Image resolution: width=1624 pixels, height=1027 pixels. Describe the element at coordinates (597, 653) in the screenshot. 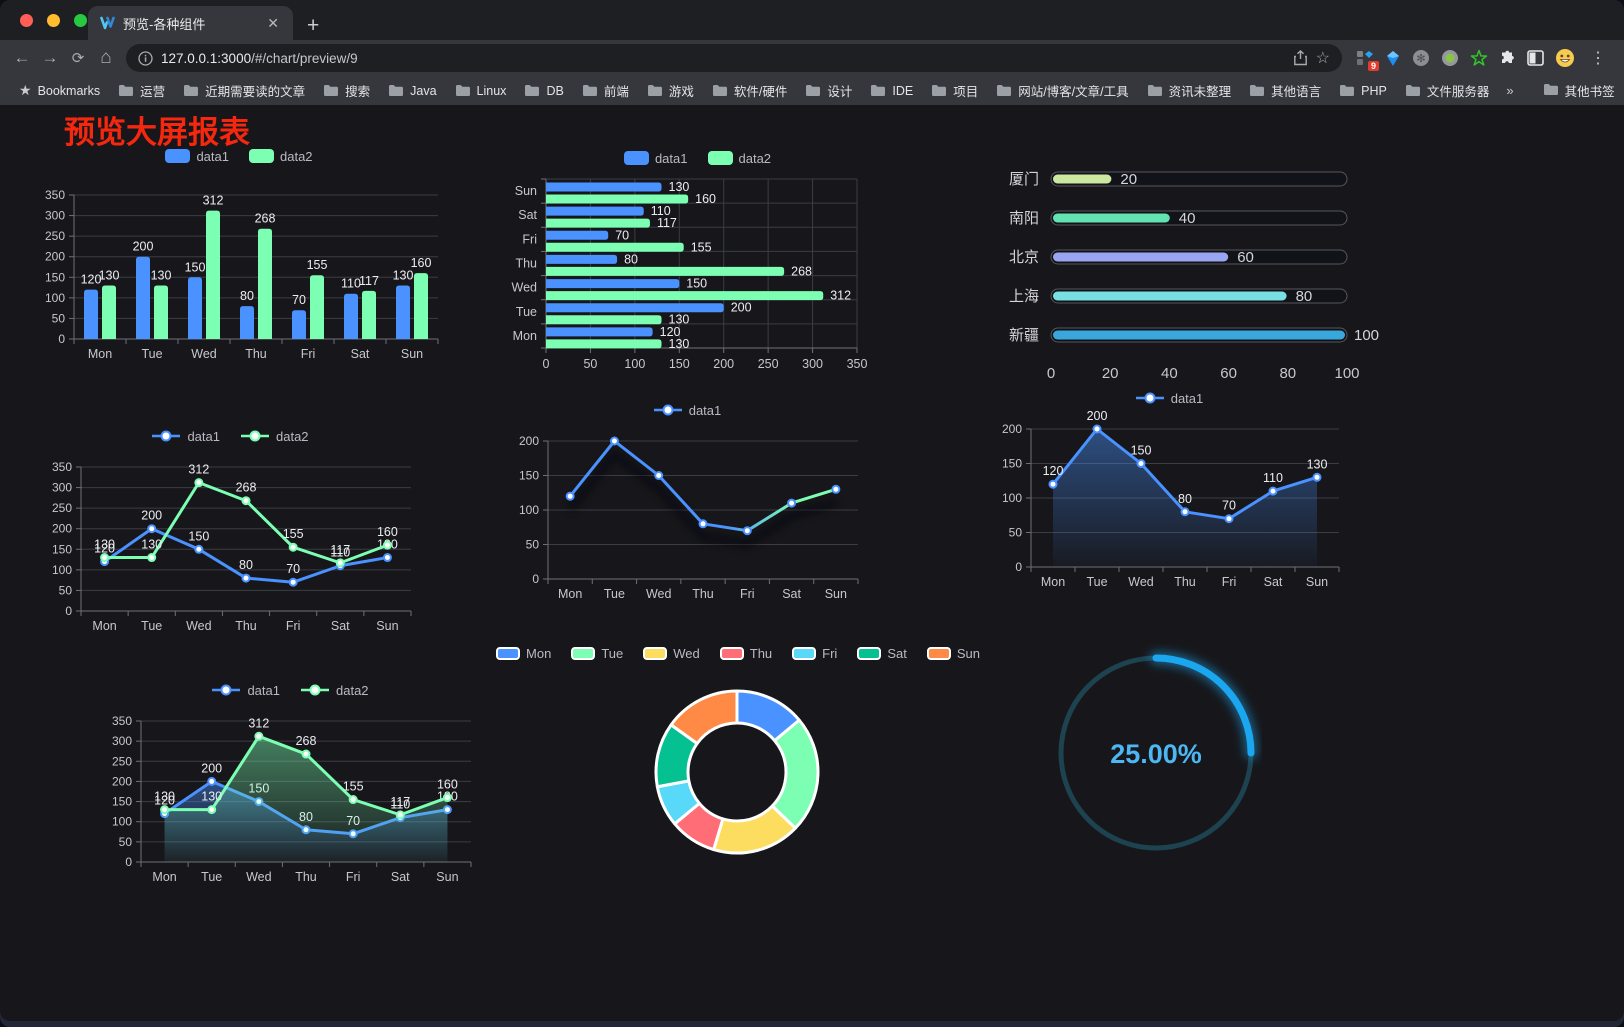

I see `legend-item-Tue: Tue` at that location.